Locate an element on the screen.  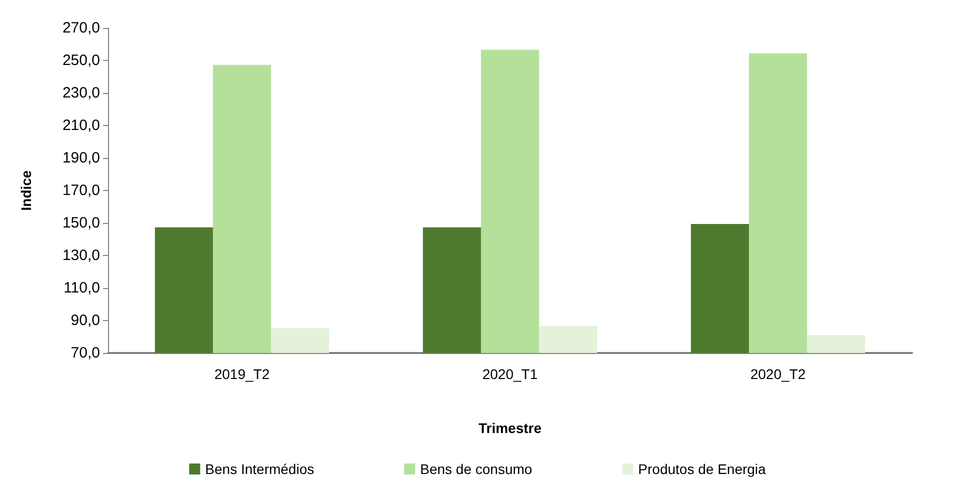
legend-label: Bens de consumo is located at coordinates (476, 469).